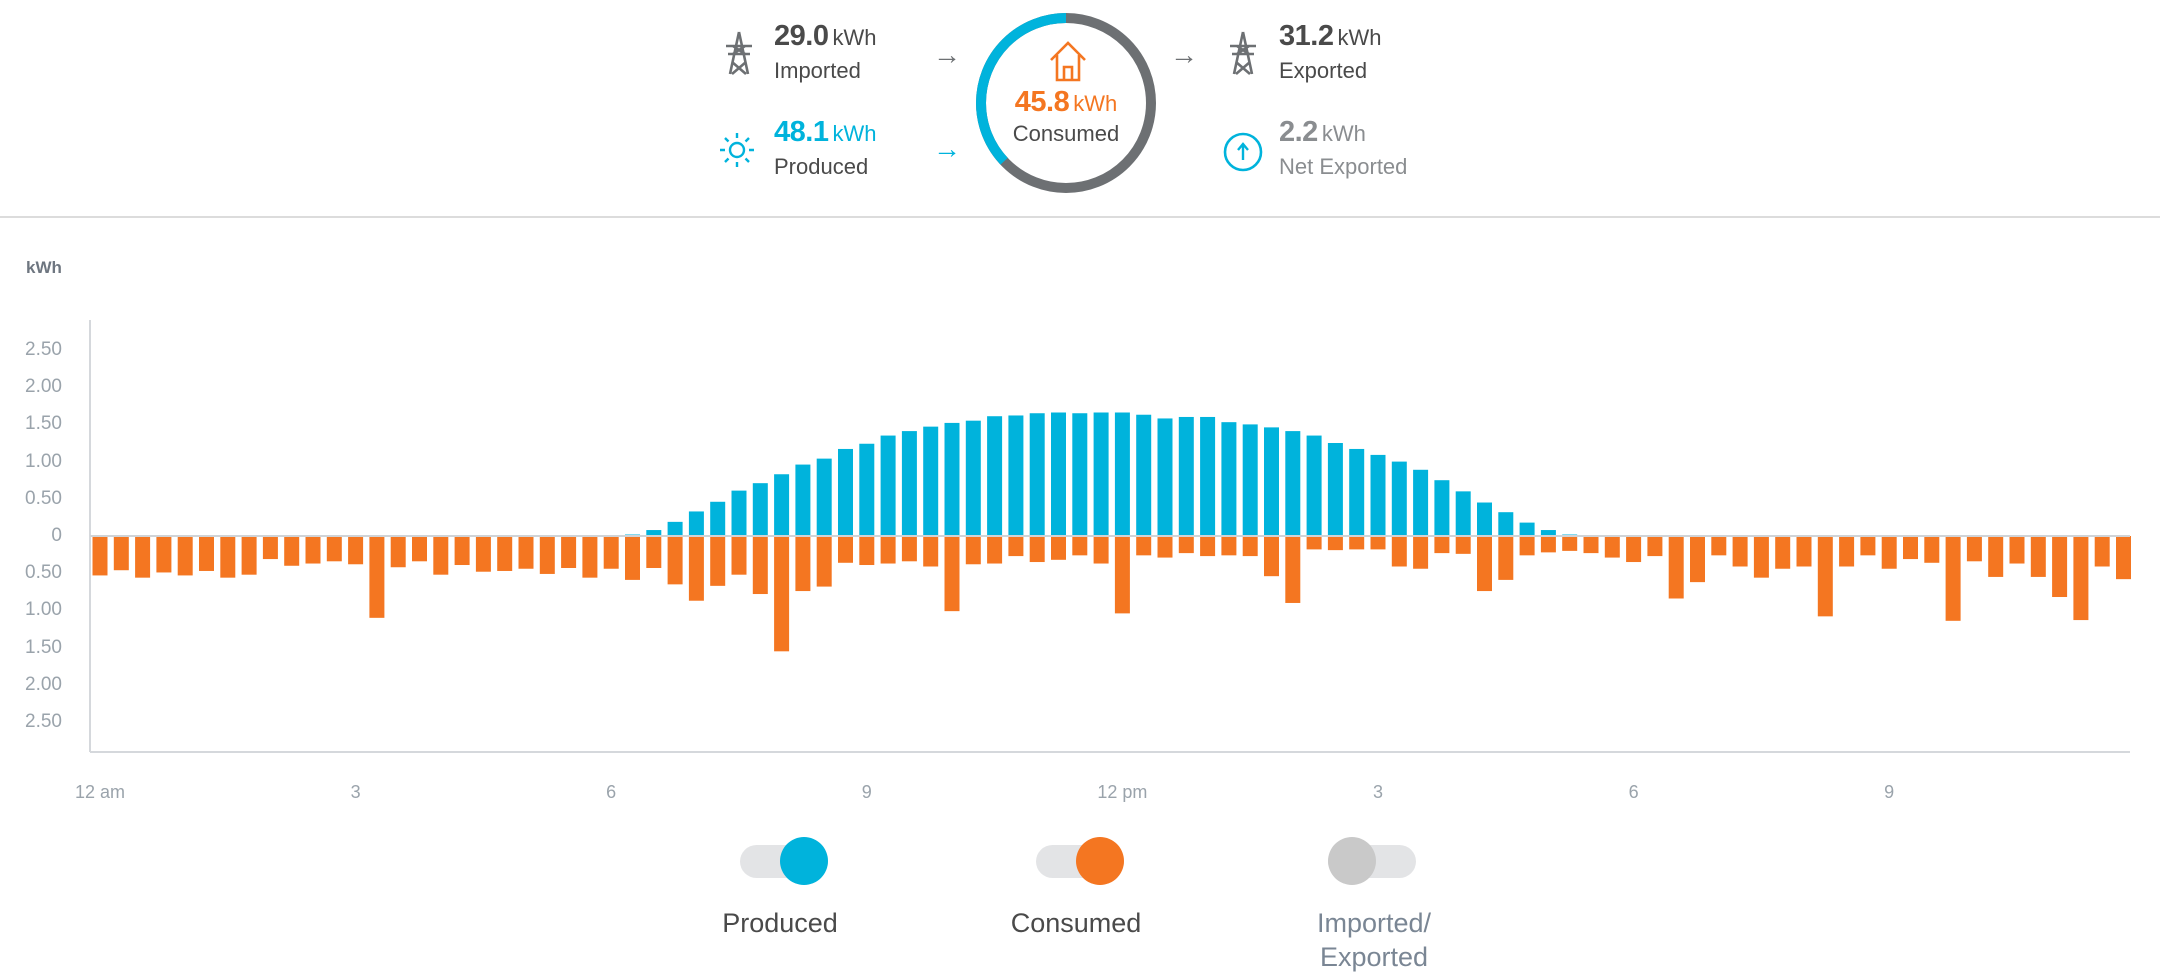 This screenshot has height=974, width=2160. What do you see at coordinates (43, 387) in the screenshot?
I see `y-tick-label: 2.00` at bounding box center [43, 387].